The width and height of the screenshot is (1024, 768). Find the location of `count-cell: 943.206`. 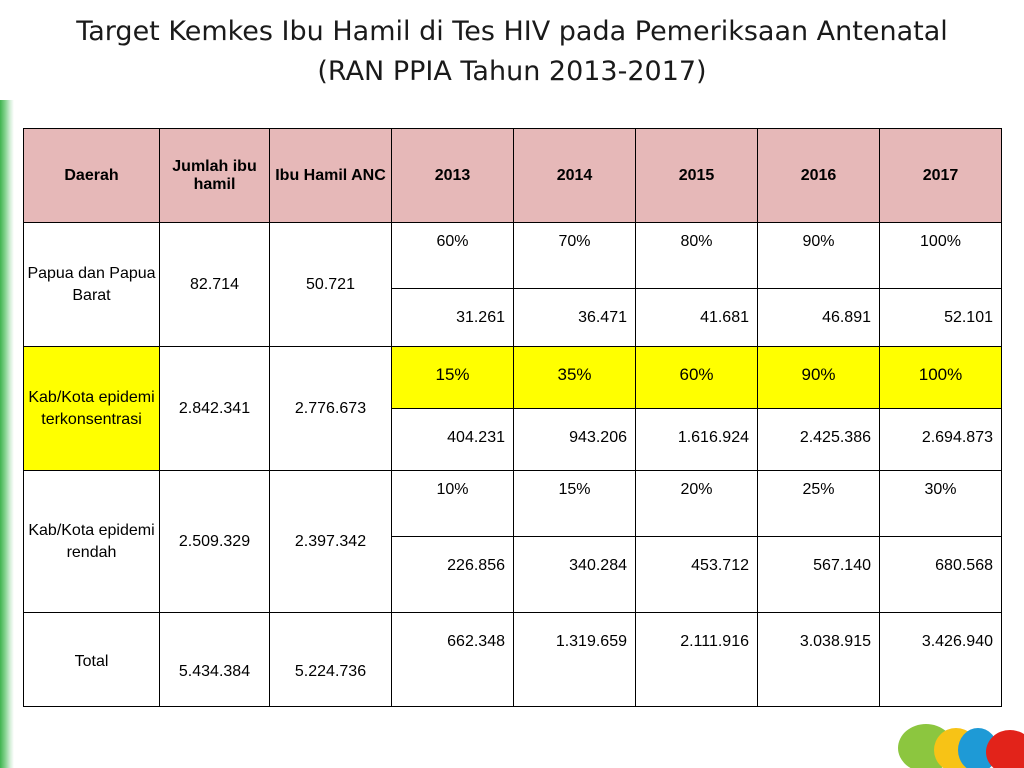

count-cell: 943.206 is located at coordinates (574, 439).